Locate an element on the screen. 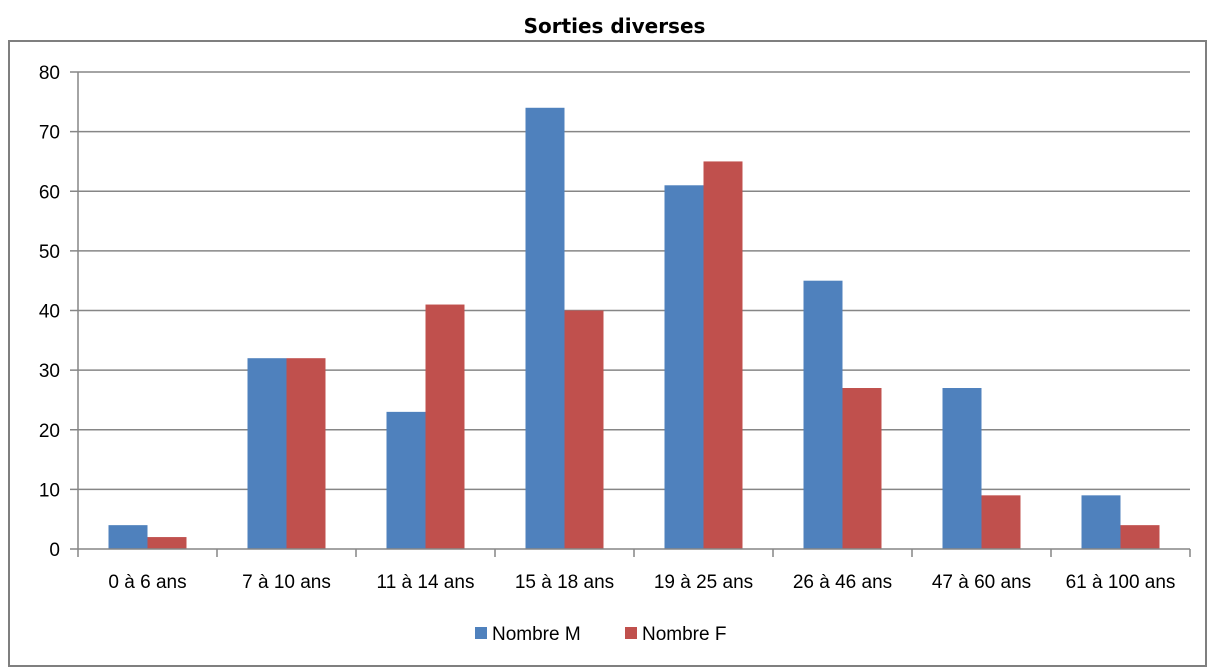 This screenshot has height=669, width=1209. y-tick-label: 30 is located at coordinates (49, 371).